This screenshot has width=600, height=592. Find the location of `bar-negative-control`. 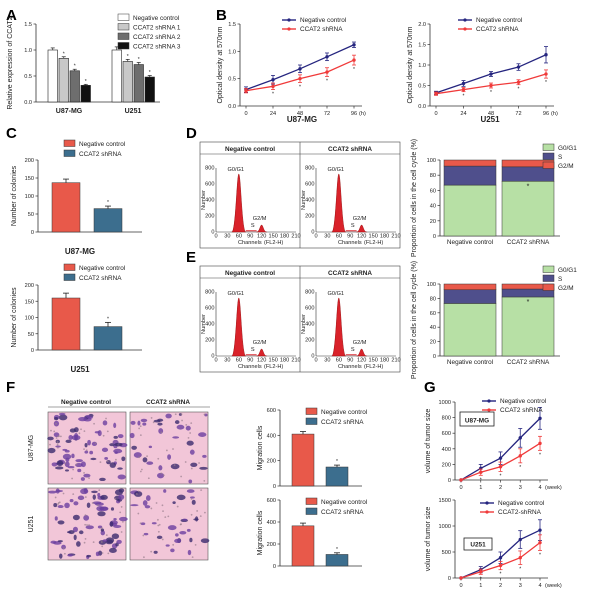

bar-negative-control is located at coordinates (52, 76).